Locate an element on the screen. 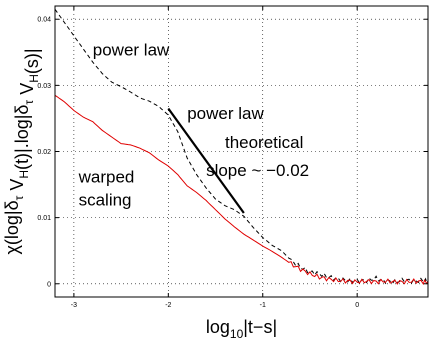  y-axis-label-part-4: (s)| is located at coordinates (32, 61).